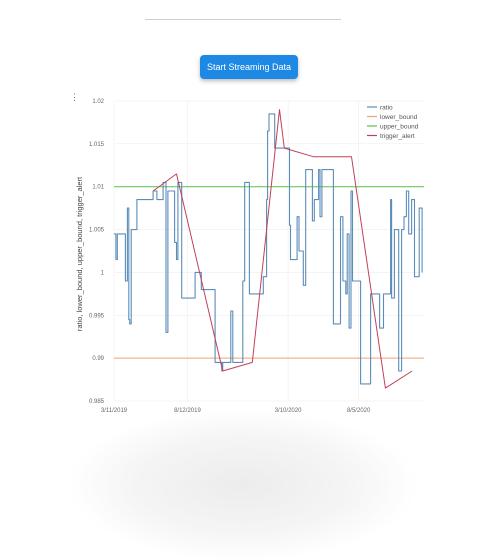  I want to click on x-tick-label: 3/10/2020, so click(288, 411).